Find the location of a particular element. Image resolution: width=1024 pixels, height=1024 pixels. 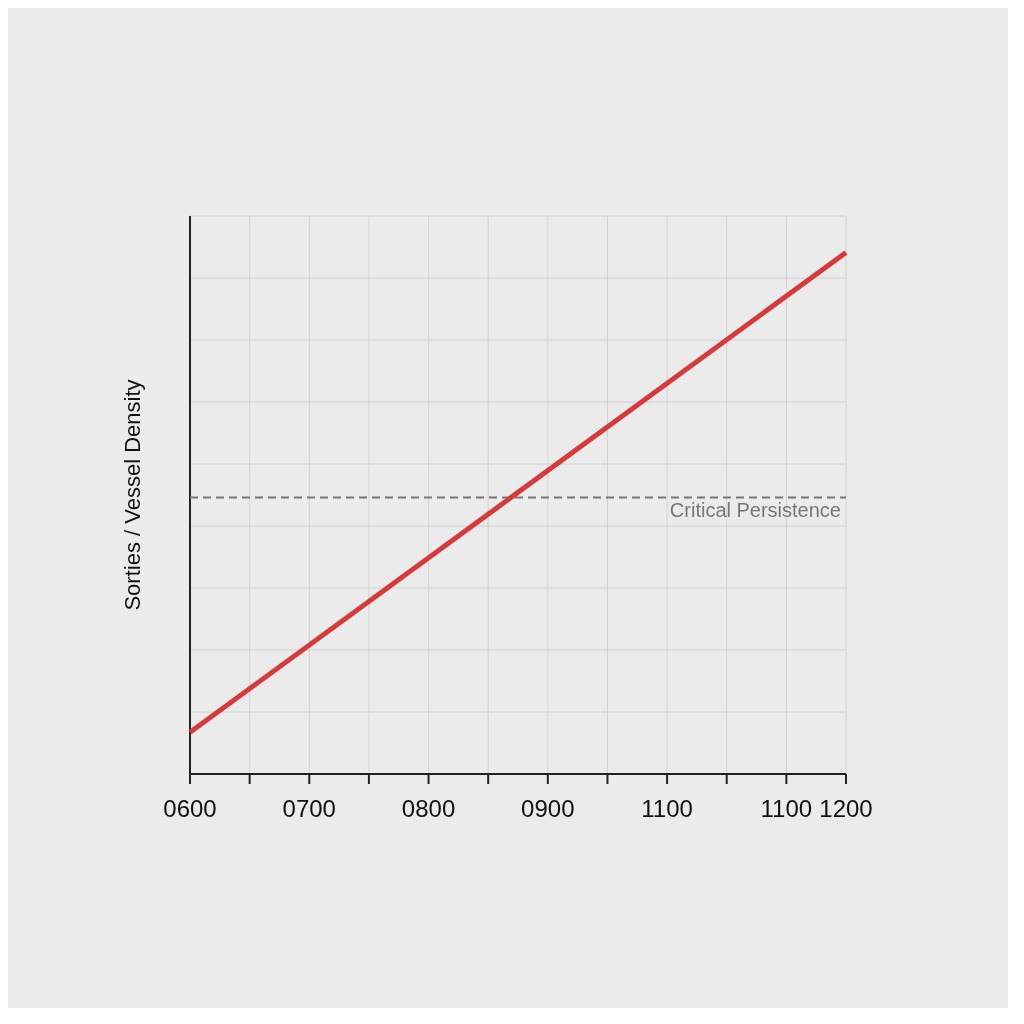

x-tick-label: 0900 is located at coordinates (548, 809).